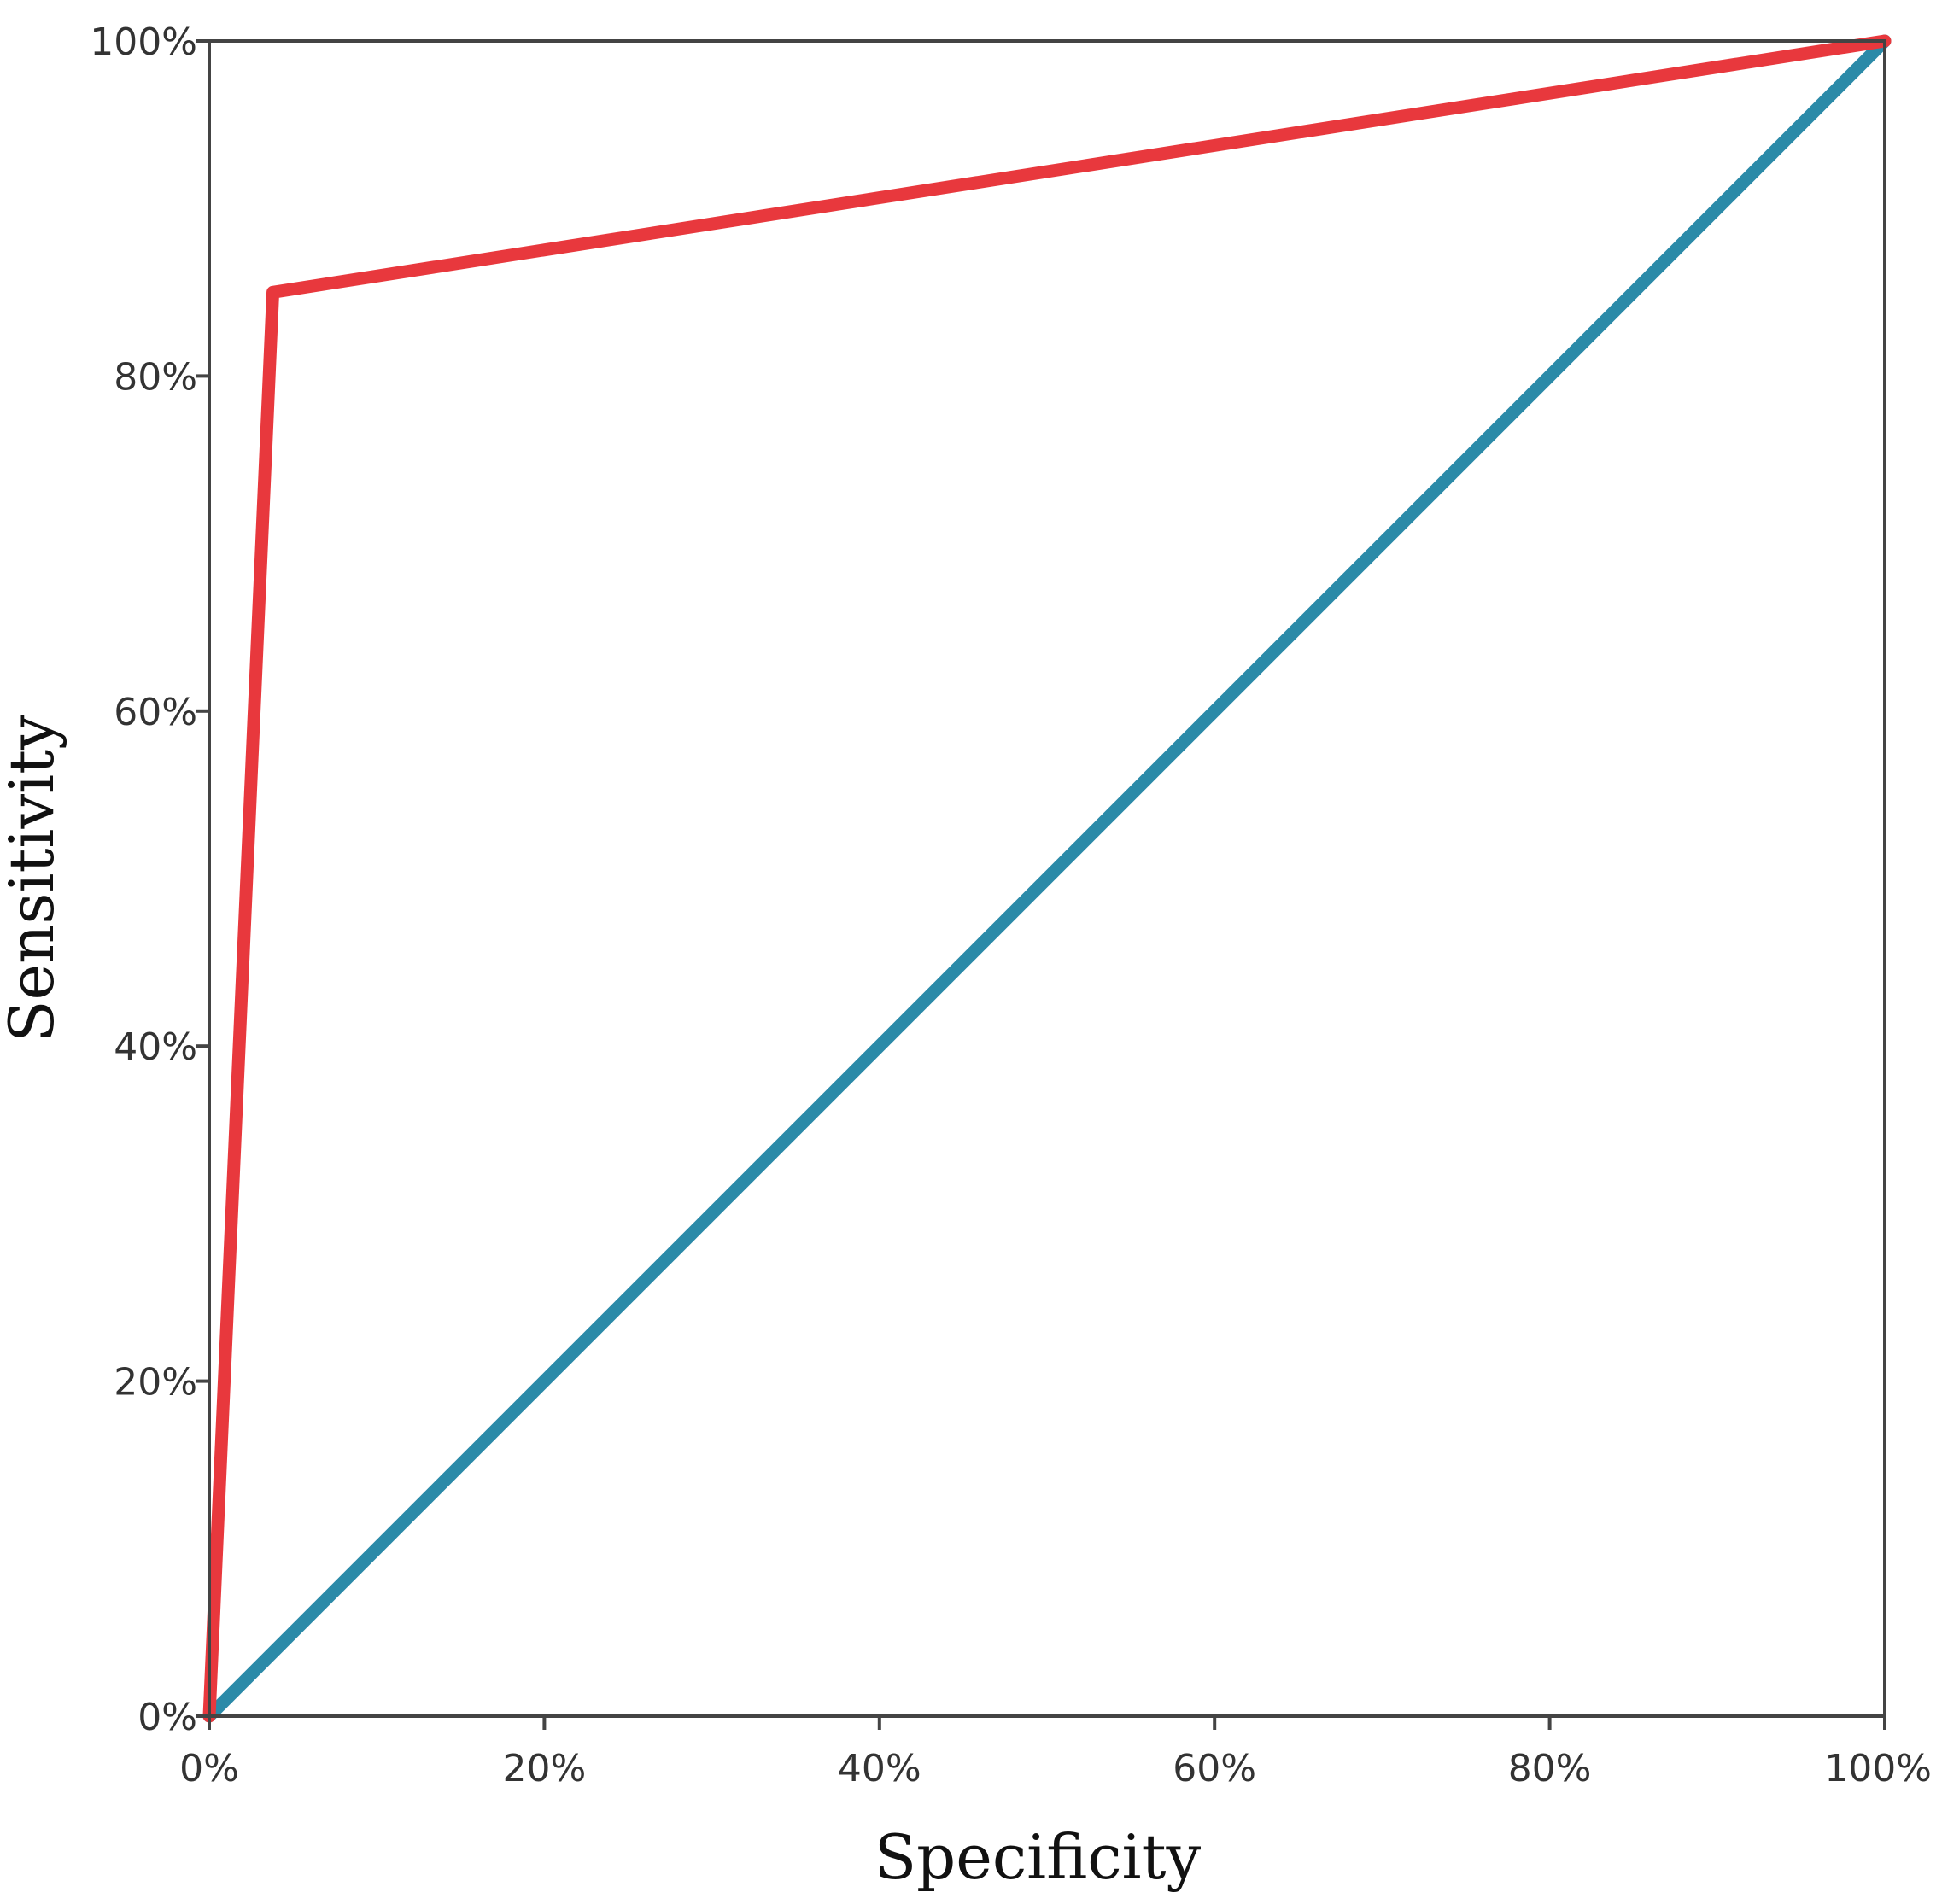 The width and height of the screenshot is (1942, 1904). Describe the element at coordinates (143, 42) in the screenshot. I see `y-tick-label: 100%` at that location.